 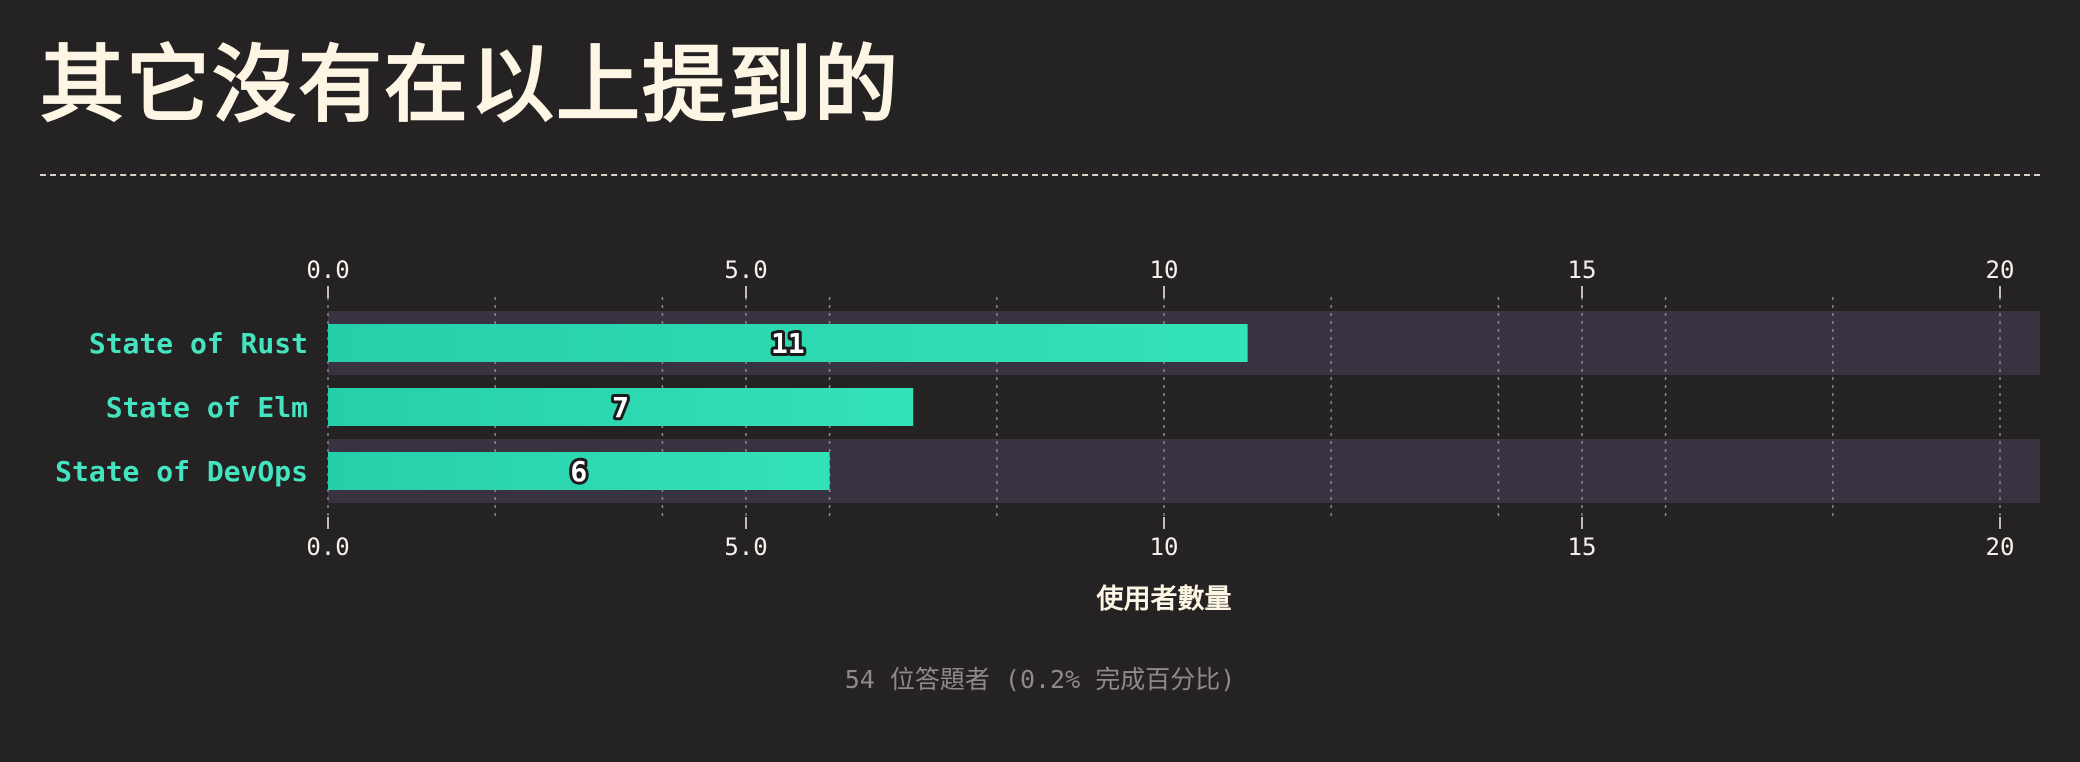 I want to click on title-divider, so click(x=1040, y=175).